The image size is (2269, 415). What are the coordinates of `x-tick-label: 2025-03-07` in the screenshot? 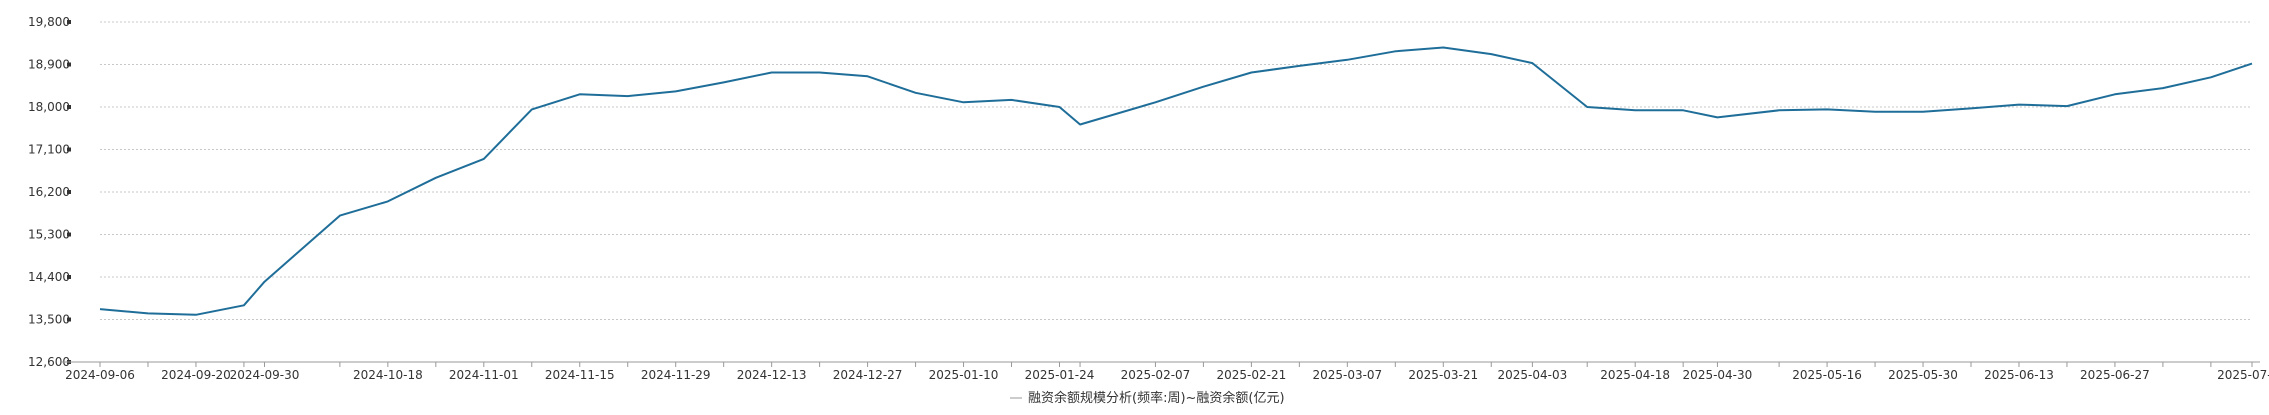 It's located at (1347, 375).